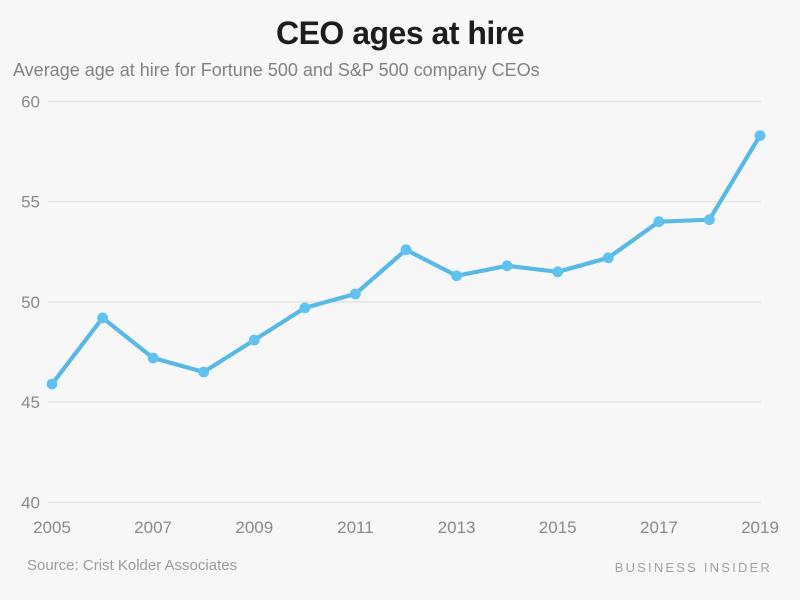 The width and height of the screenshot is (800, 600). What do you see at coordinates (457, 527) in the screenshot?
I see `x-tick-label-2013: 2013` at bounding box center [457, 527].